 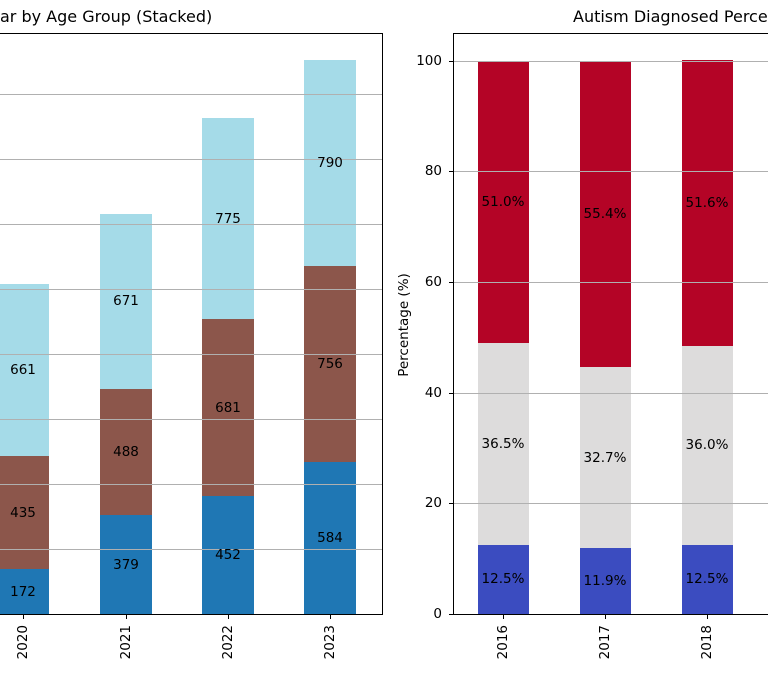 I want to click on x-tick-label-text: 2022, so click(x=227, y=642).